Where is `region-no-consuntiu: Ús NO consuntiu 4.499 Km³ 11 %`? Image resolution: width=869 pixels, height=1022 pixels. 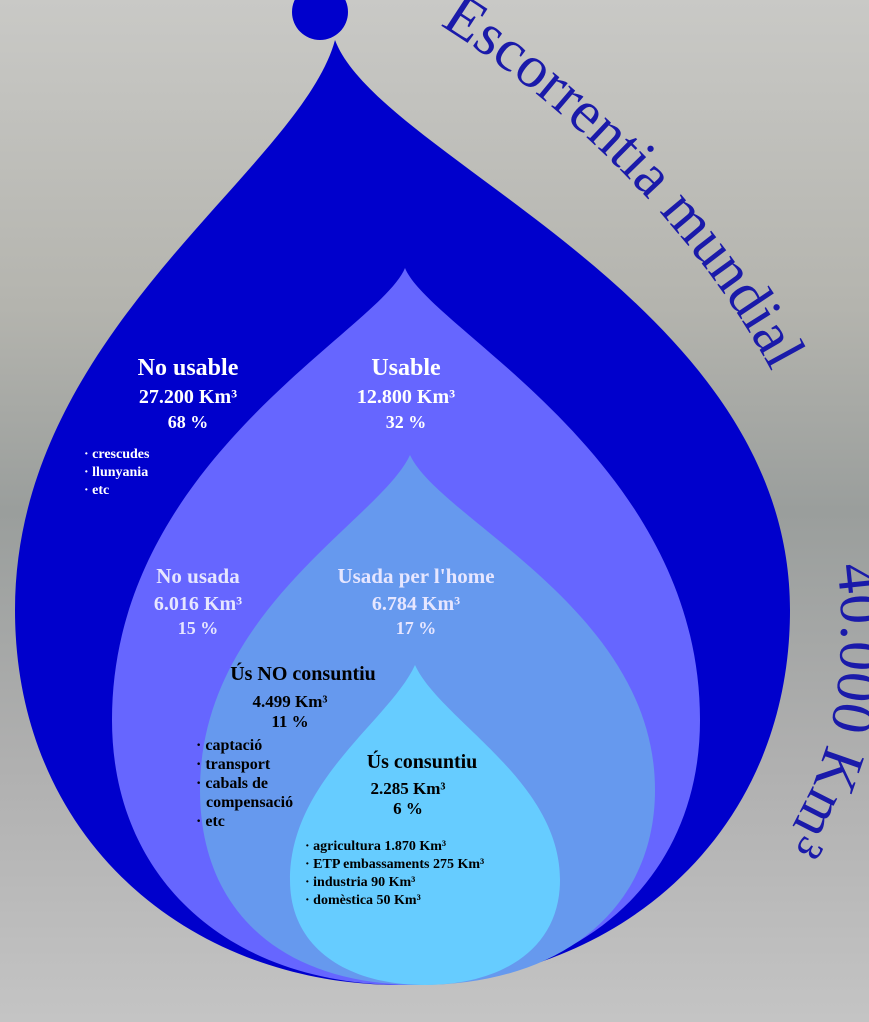
region-no-consuntiu: Ús NO consuntiu 4.499 Km³ 11 % is located at coordinates (303, 696).